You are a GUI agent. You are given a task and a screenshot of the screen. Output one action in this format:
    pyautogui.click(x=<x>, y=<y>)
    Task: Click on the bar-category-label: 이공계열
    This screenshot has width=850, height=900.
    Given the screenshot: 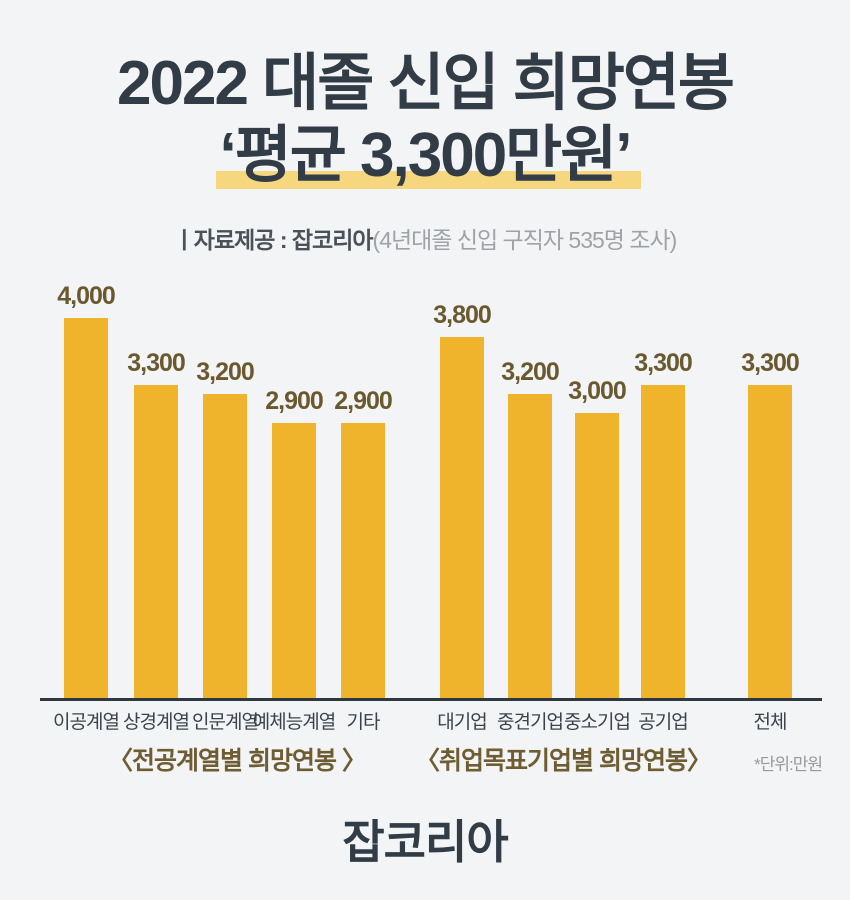 What is the action you would take?
    pyautogui.click(x=86, y=722)
    